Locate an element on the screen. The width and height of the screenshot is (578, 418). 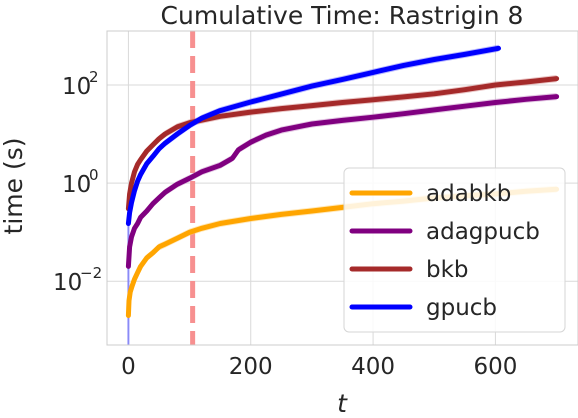
x-tick-label: 0 is located at coordinates (128, 367).